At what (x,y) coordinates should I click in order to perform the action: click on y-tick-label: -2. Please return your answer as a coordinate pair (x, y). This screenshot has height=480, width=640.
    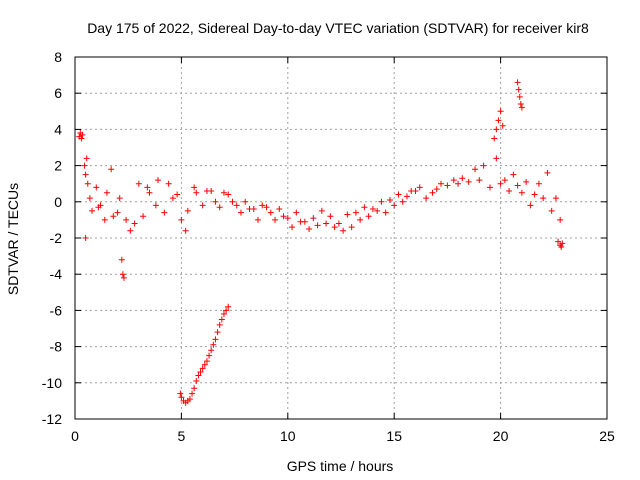
    Looking at the image, I should click on (56, 238).